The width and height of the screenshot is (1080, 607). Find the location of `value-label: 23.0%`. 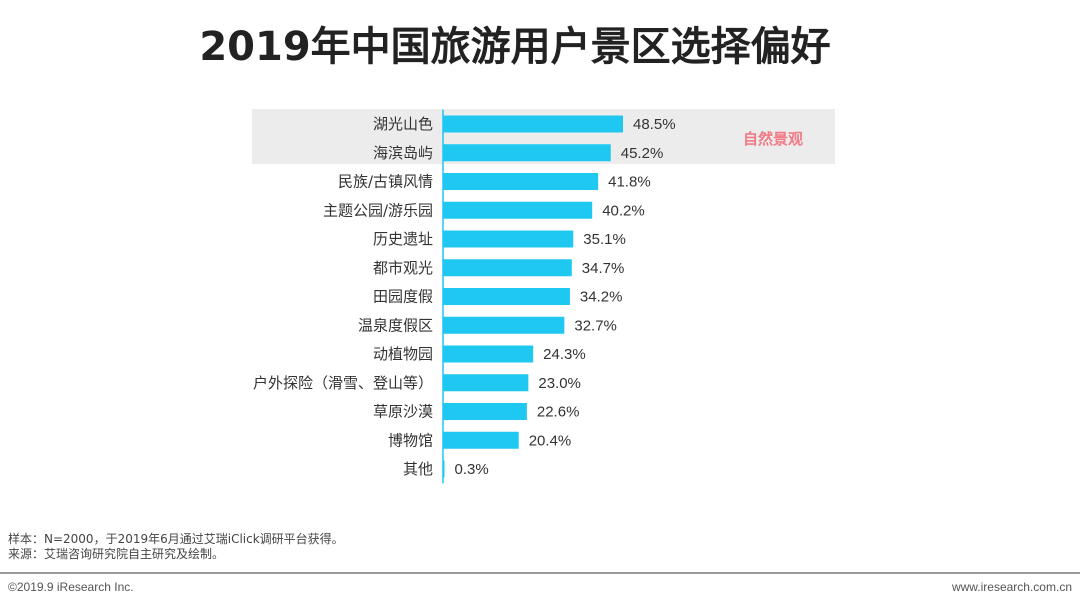

value-label: 23.0% is located at coordinates (559, 383).